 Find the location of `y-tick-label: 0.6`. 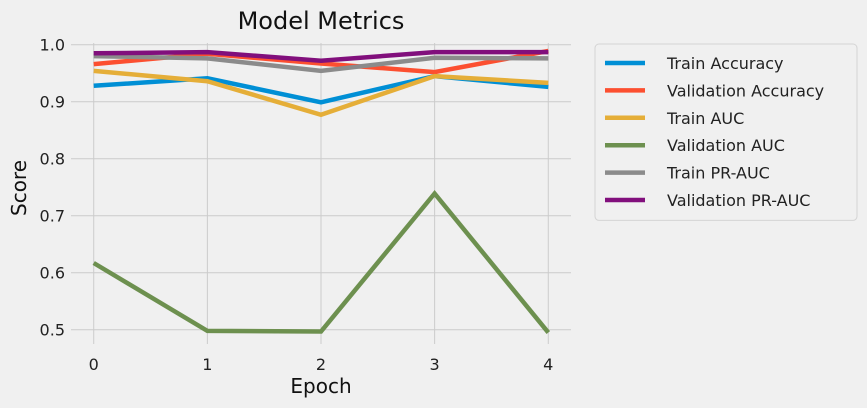

y-tick-label: 0.6 is located at coordinates (52, 273).